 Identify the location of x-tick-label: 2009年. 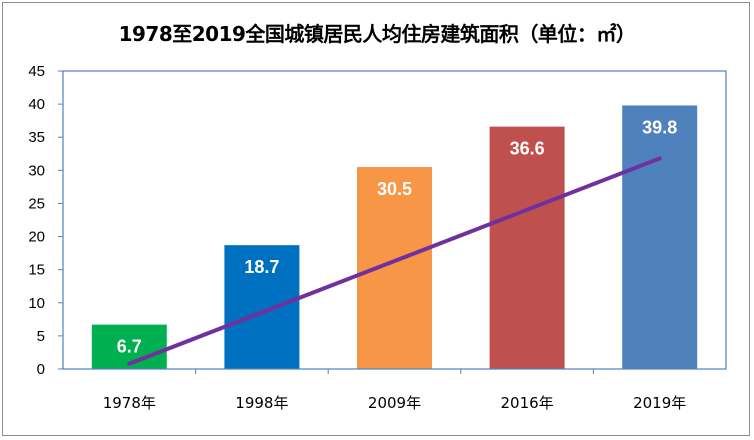
(394, 403).